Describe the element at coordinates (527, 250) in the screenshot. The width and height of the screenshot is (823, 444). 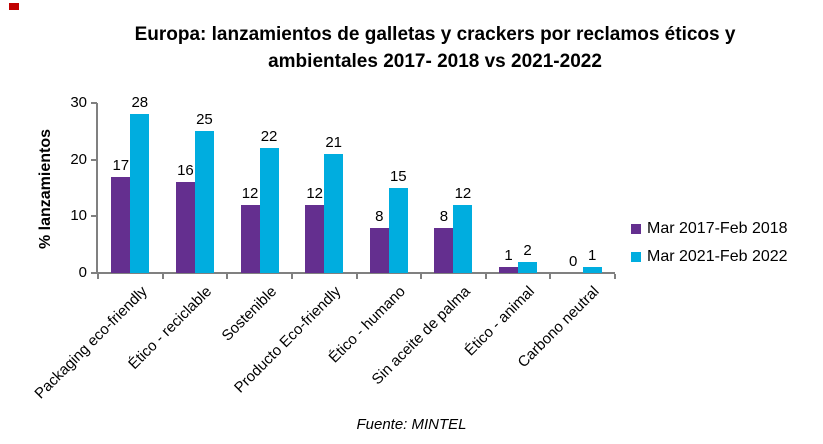
I see `bar-value-label: 2` at that location.